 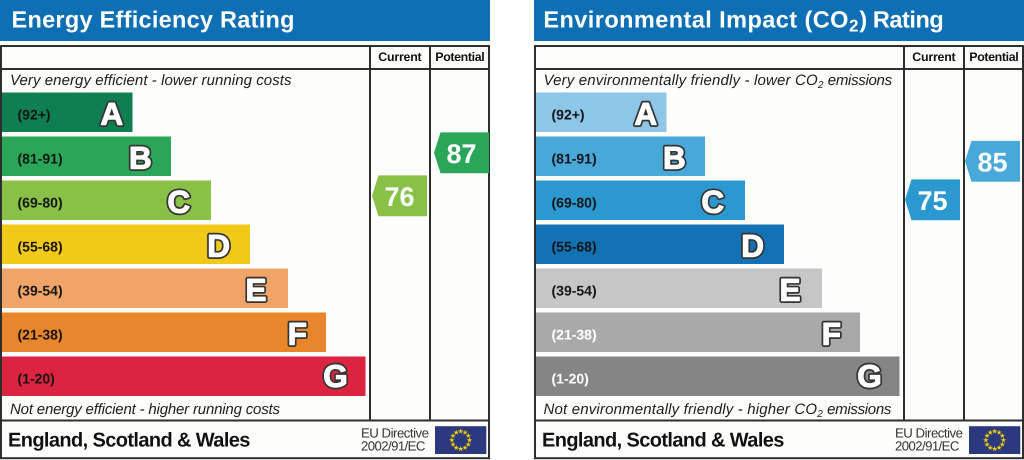 What do you see at coordinates (681, 409) in the screenshot?
I see `svg-text:Not environmentally friendly -: Not environmentally friendly - higher CO` at bounding box center [681, 409].